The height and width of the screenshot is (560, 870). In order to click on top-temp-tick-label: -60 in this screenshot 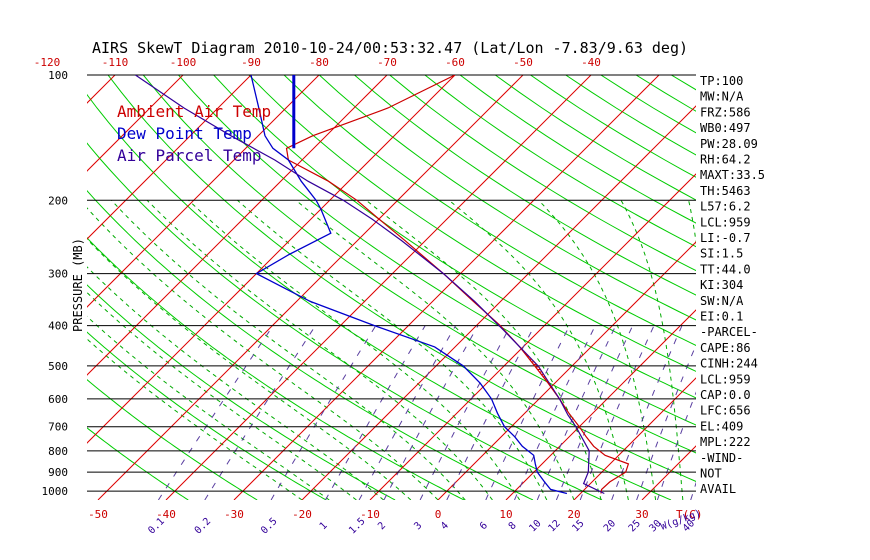, I will do `click(455, 62)`.